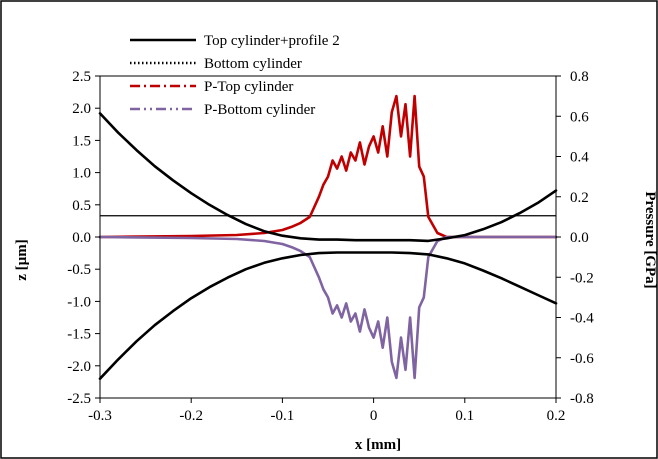 The image size is (658, 459). Describe the element at coordinates (582, 319) in the screenshot. I see `y2-tick-label: -0.4` at that location.